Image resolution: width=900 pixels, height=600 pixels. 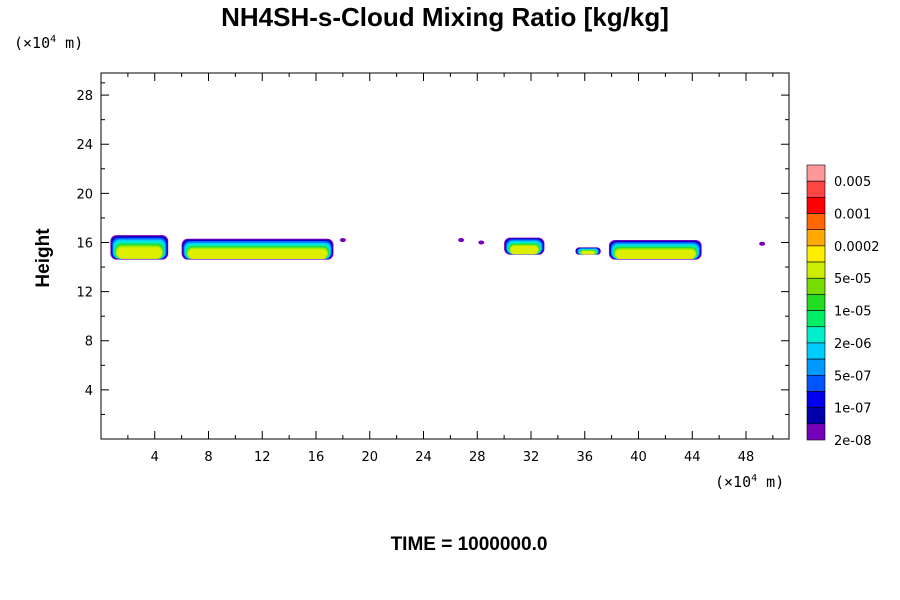 I want to click on legend-label: 0.0002, so click(x=857, y=247).